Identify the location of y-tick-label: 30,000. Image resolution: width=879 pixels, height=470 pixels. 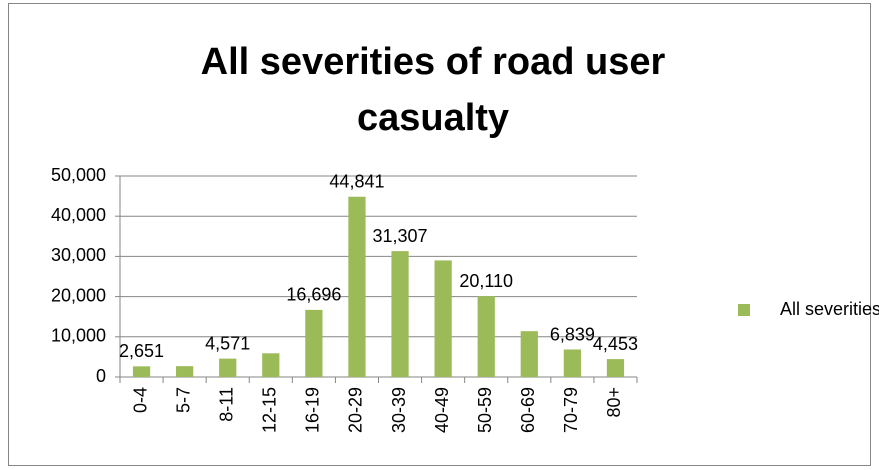
(78, 255).